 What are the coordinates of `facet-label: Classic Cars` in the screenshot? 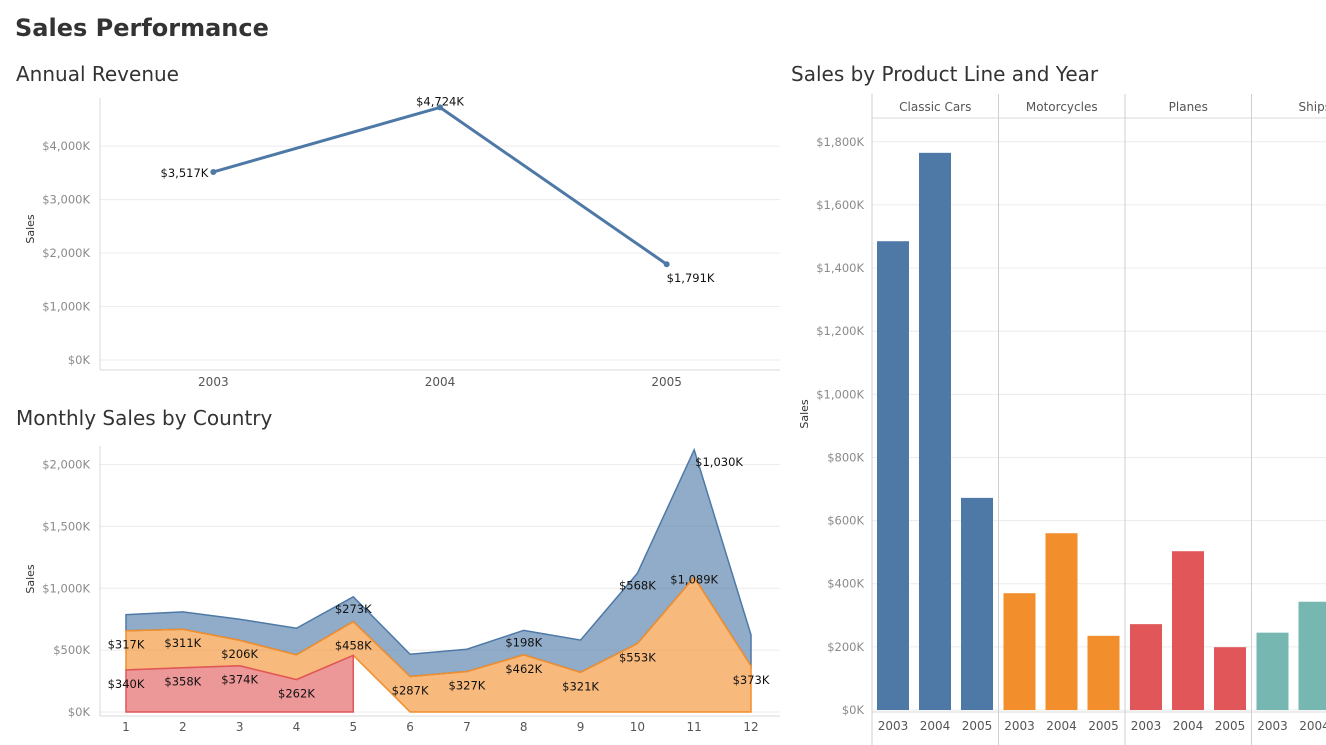 It's located at (935, 107).